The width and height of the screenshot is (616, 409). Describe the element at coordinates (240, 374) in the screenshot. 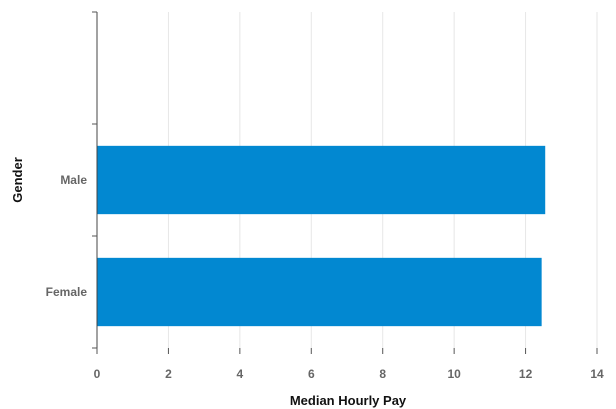

I see `x-tick-label: 4` at that location.